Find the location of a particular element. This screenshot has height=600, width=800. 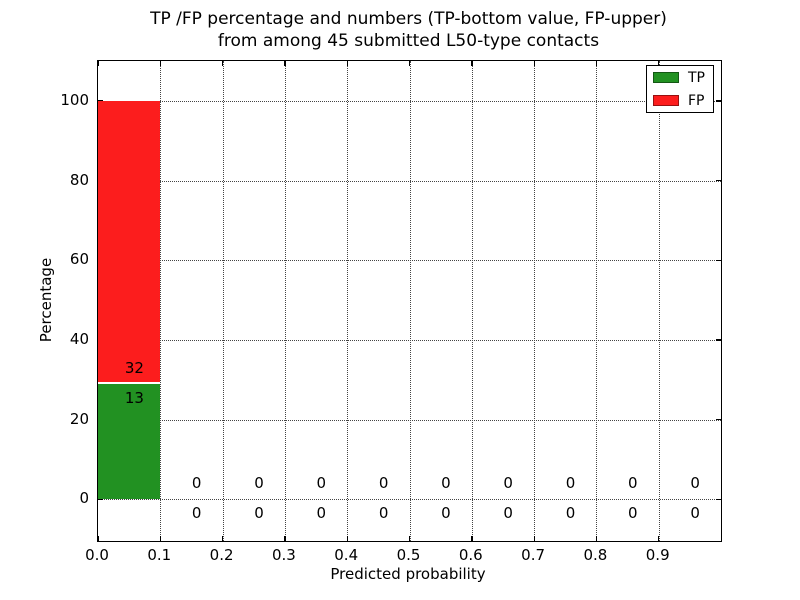

y-tick-label: 100 is located at coordinates (74, 99).